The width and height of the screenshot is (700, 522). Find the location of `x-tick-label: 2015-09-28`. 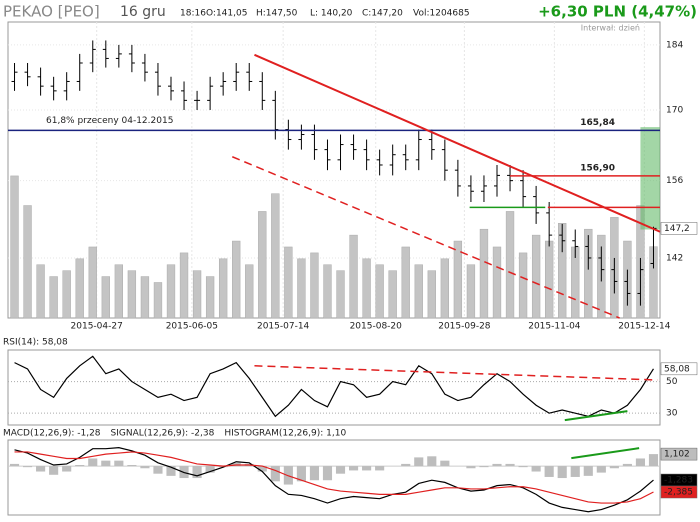

x-tick-label: 2015-09-28 is located at coordinates (464, 327).